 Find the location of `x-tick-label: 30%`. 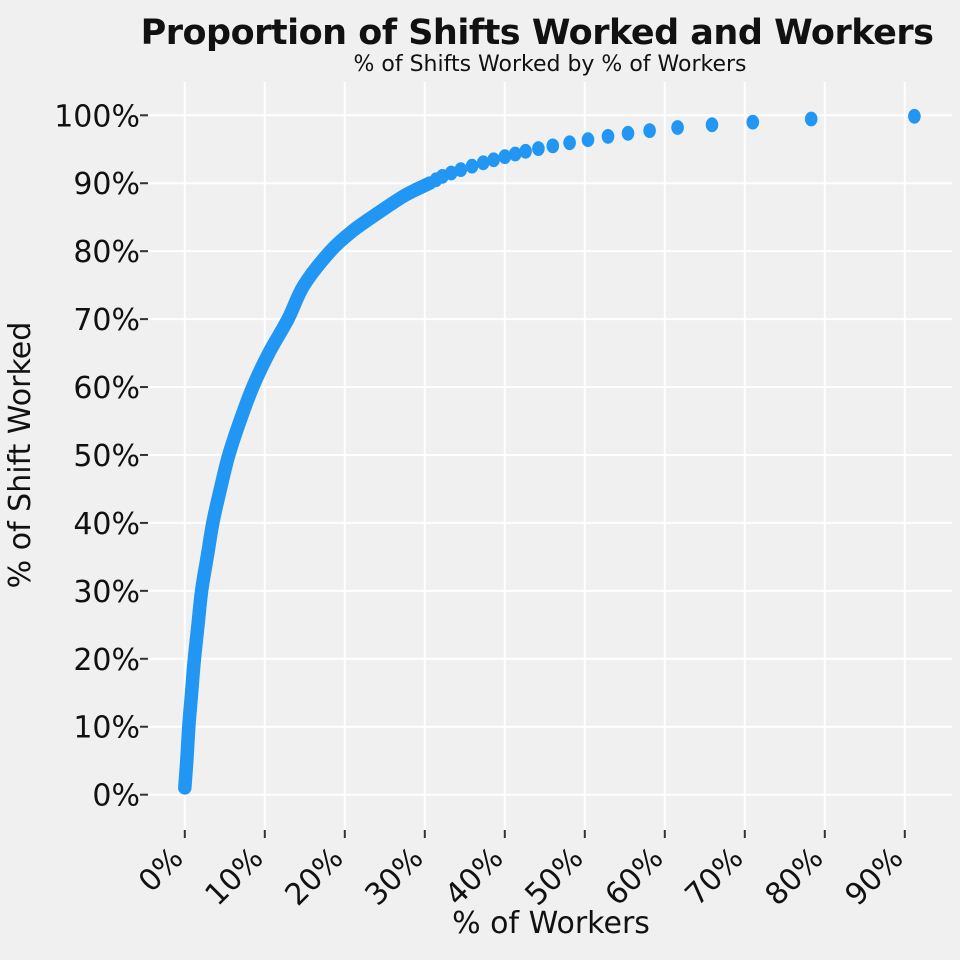

x-tick-label: 30% is located at coordinates (395, 877).